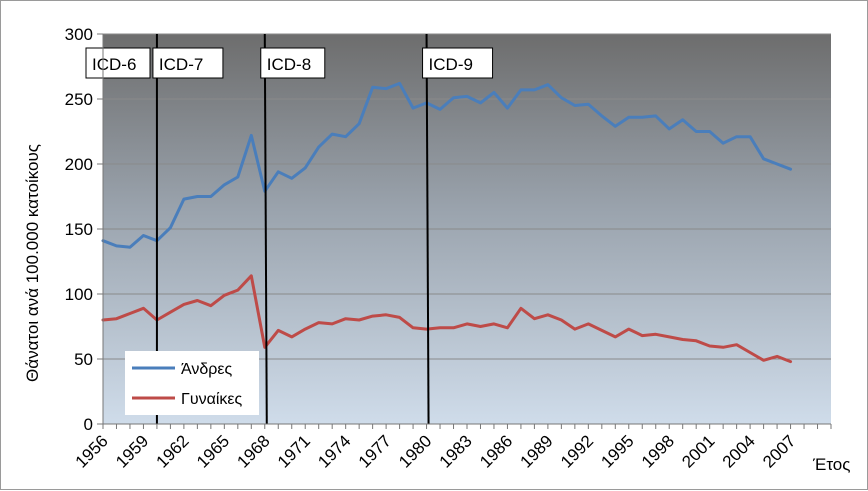 The height and width of the screenshot is (491, 868). I want to click on y-axis-label: Θάνατοι ανά 100.000 κατοίκους, so click(32, 263).